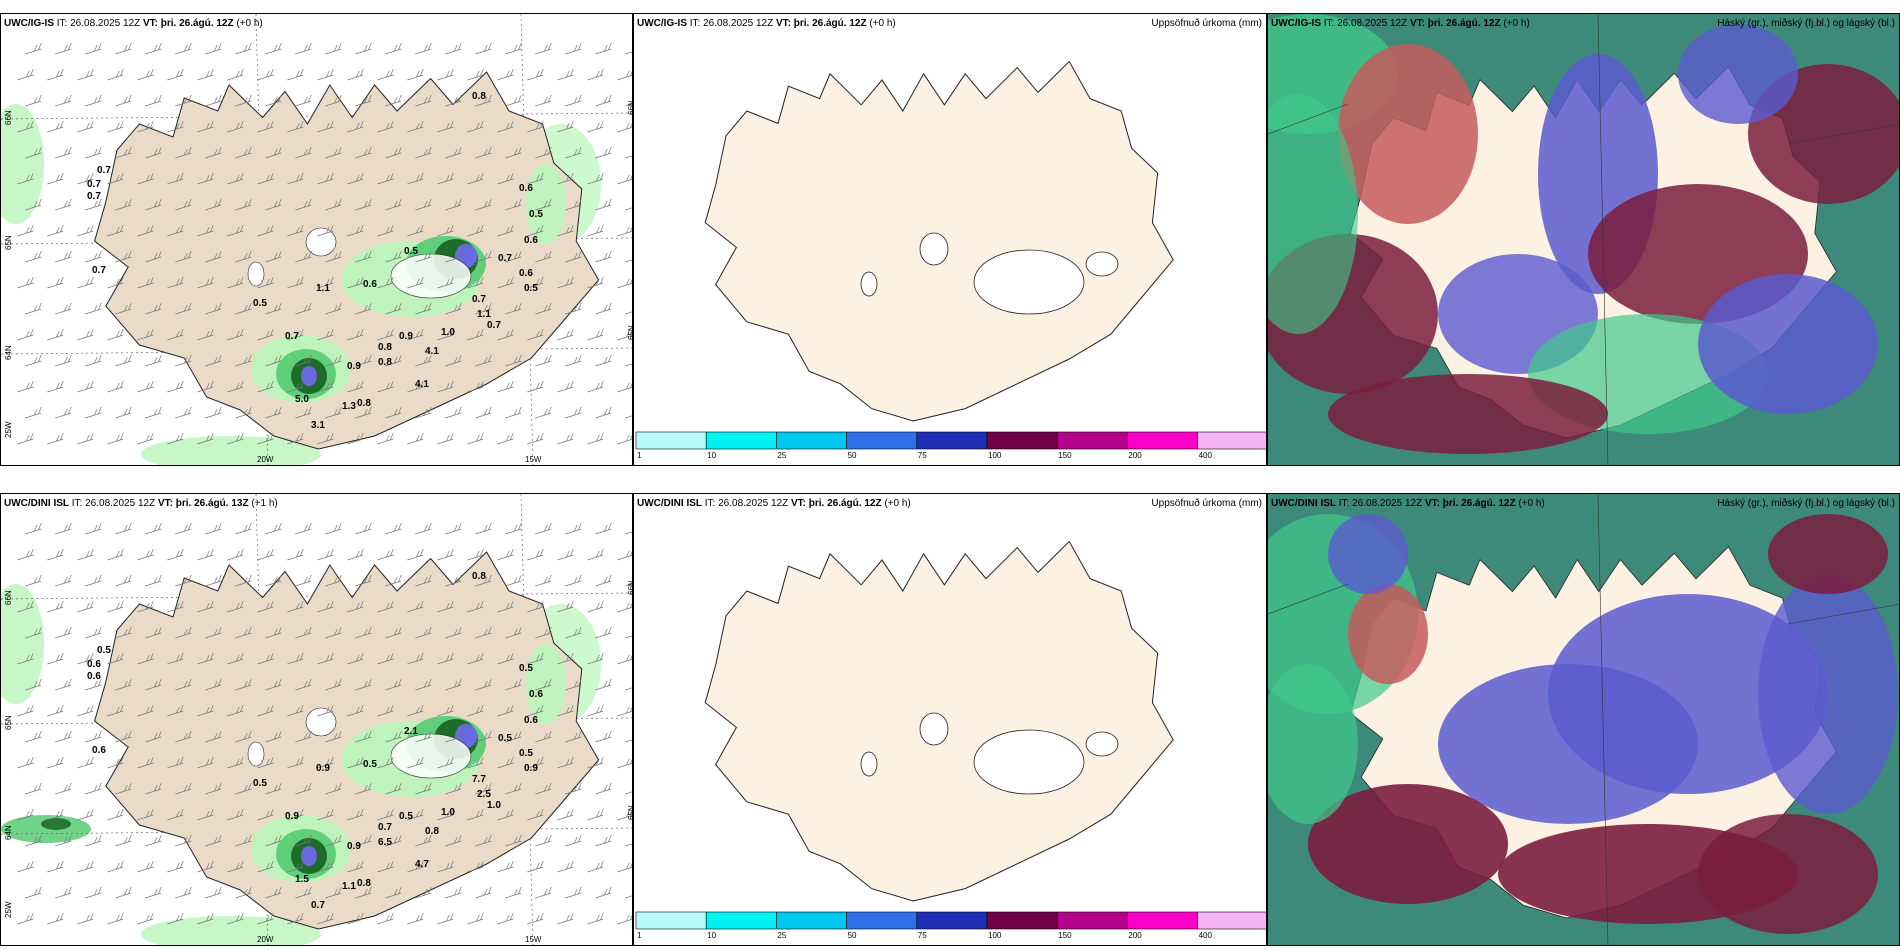  What do you see at coordinates (8, 117) in the screenshot?
I see `axis-tick-label: 66N` at bounding box center [8, 117].